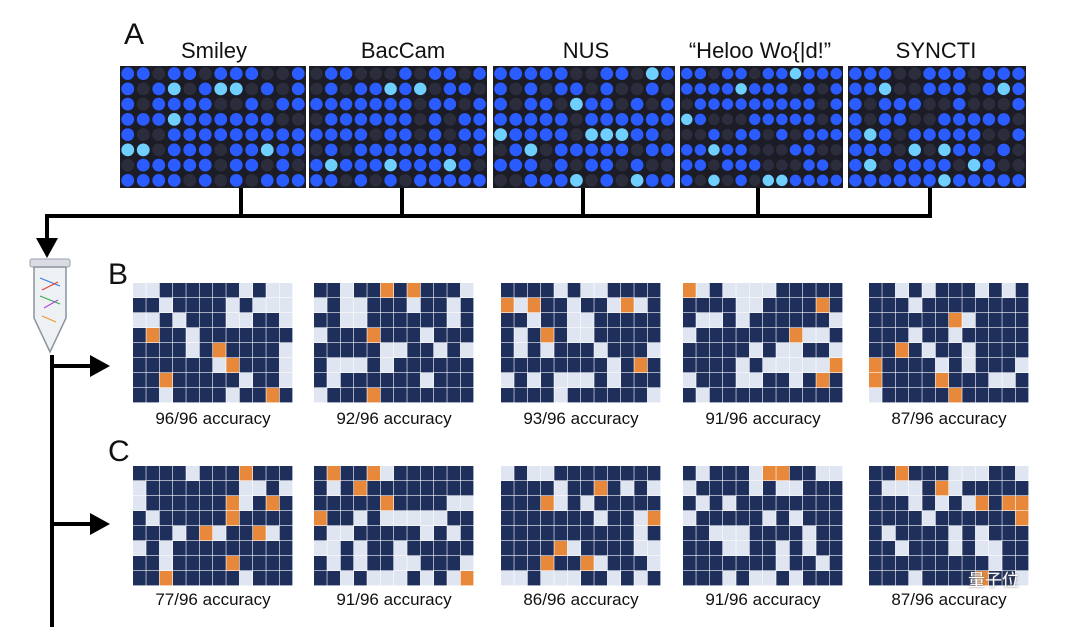 The height and width of the screenshot is (627, 1080). What do you see at coordinates (761, 127) in the screenshot?
I see `plate-photo-hello-world` at bounding box center [761, 127].